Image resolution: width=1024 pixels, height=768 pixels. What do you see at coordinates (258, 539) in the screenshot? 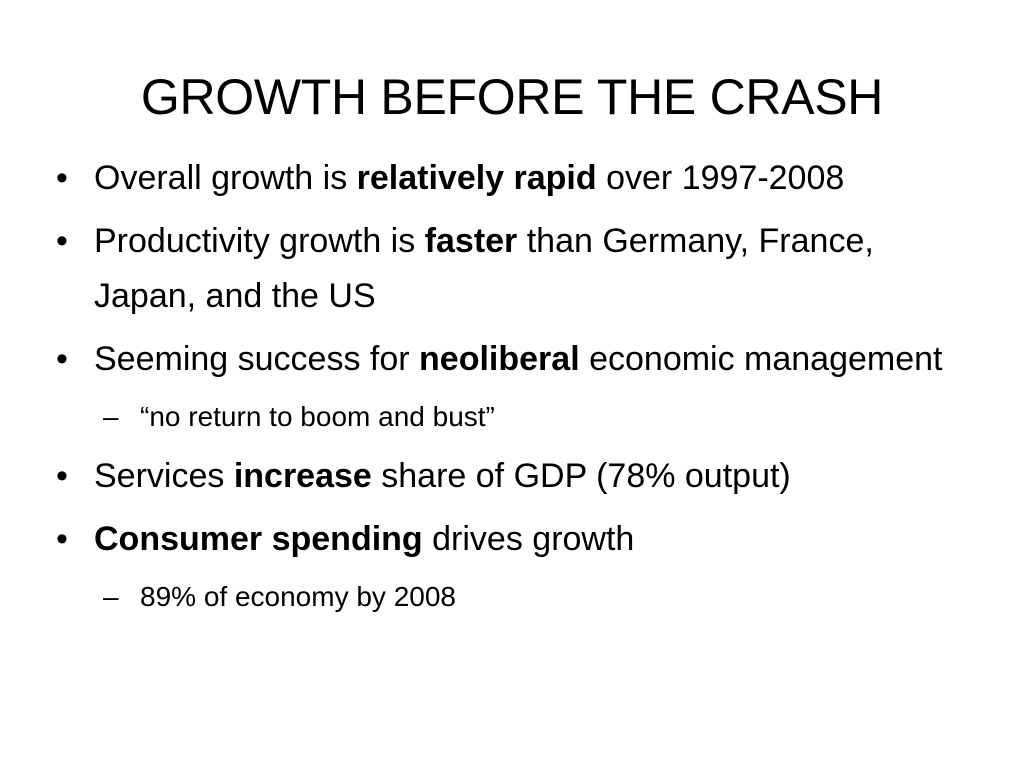
I see `bullet-emphasis: Consumer spending` at bounding box center [258, 539].